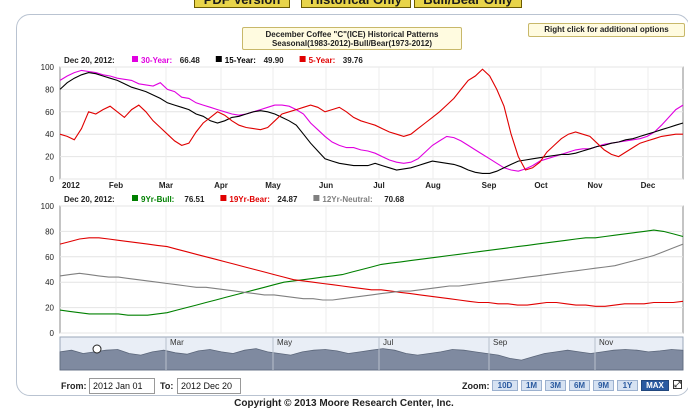 The width and height of the screenshot is (688, 409). Describe the element at coordinates (468, 4) in the screenshot. I see `bull-bear-only-button: Bull/Bear Only` at that location.